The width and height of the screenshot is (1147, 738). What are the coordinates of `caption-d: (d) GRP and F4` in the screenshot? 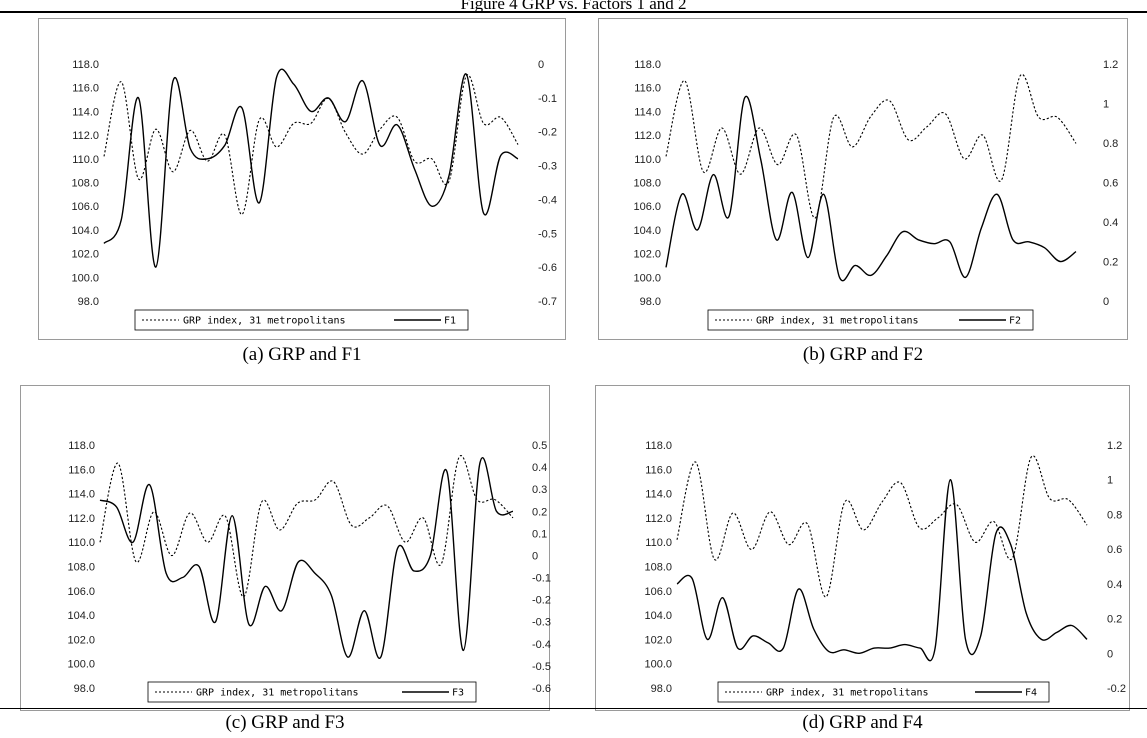 It's located at (862, 722).